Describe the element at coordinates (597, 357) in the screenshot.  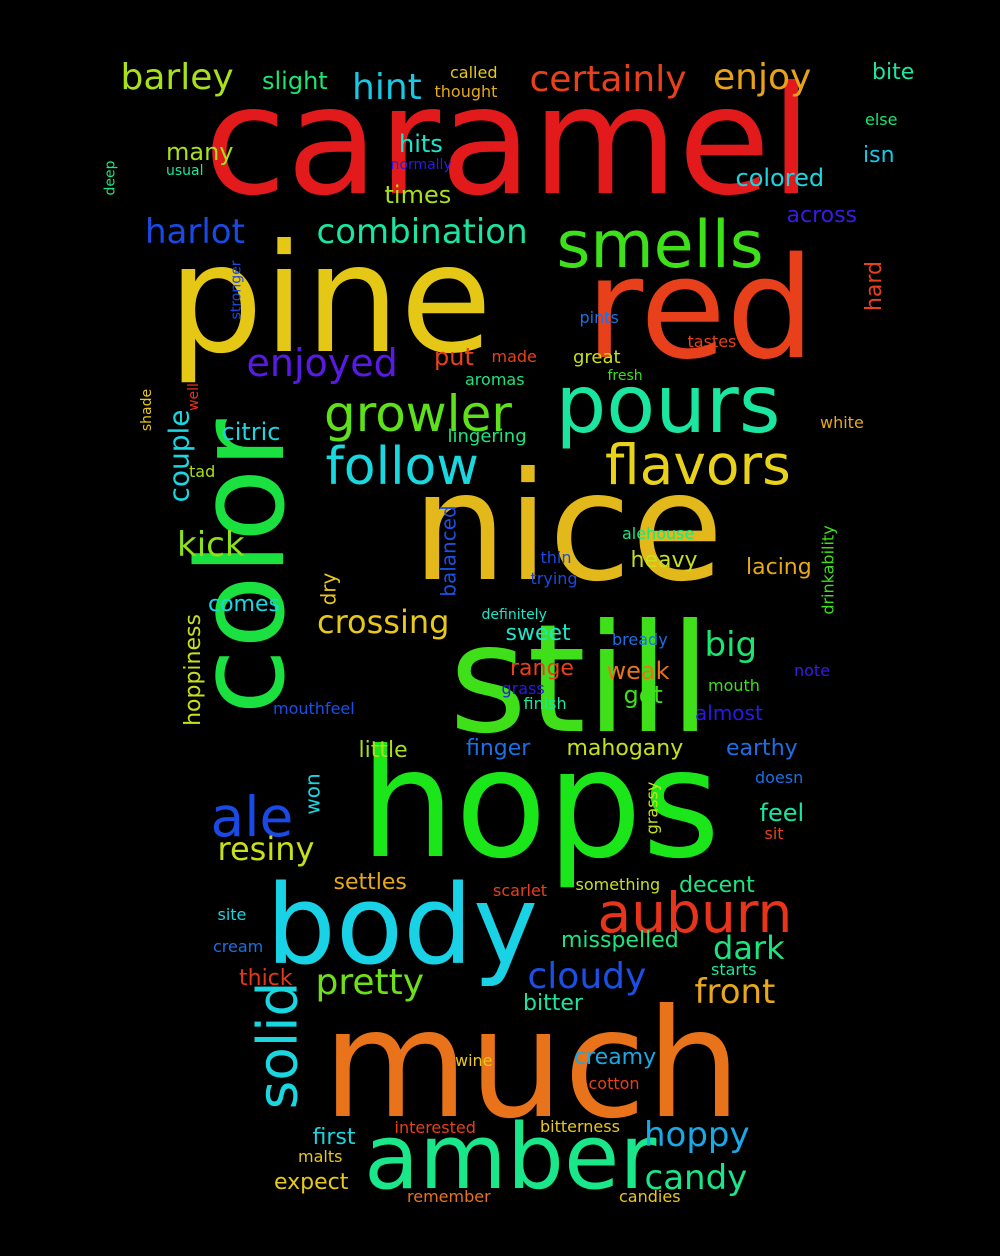
I see `word-great: great` at that location.